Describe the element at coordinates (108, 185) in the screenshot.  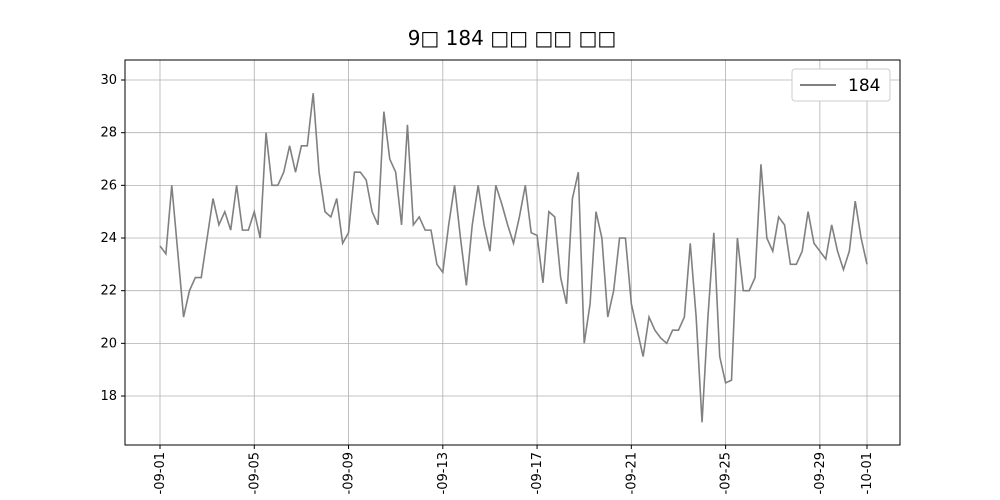
I see `y-tick-label: 26` at that location.